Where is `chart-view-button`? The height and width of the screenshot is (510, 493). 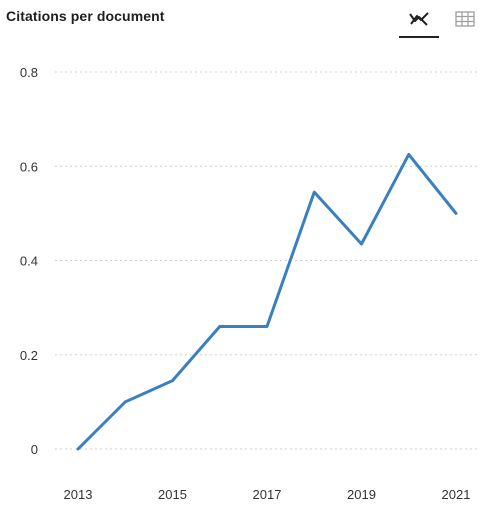 chart-view-button is located at coordinates (419, 20).